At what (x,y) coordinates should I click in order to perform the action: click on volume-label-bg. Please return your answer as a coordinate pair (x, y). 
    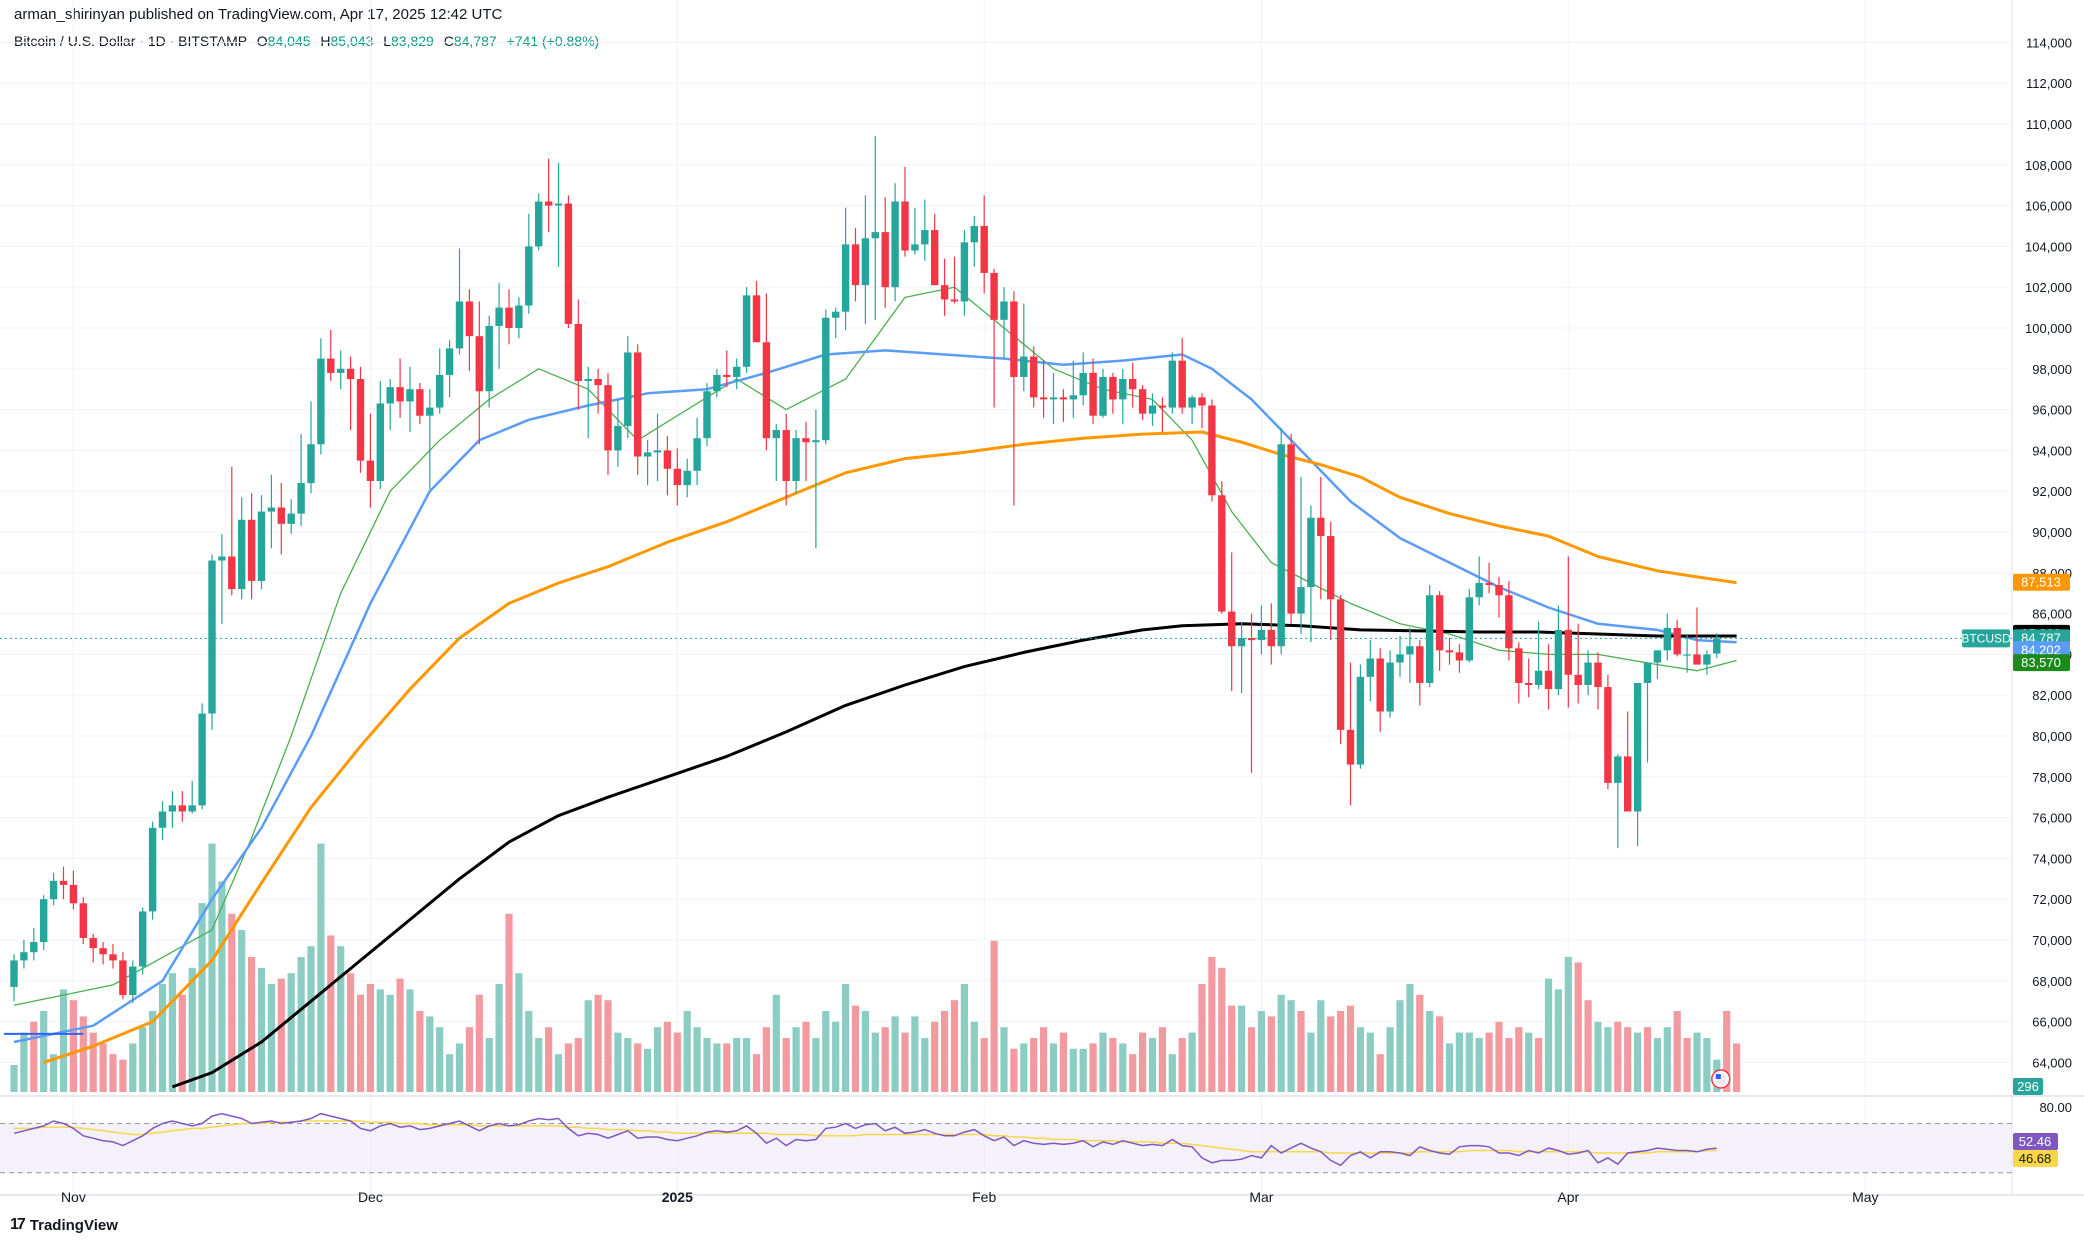
    Looking at the image, I should click on (2028, 1086).